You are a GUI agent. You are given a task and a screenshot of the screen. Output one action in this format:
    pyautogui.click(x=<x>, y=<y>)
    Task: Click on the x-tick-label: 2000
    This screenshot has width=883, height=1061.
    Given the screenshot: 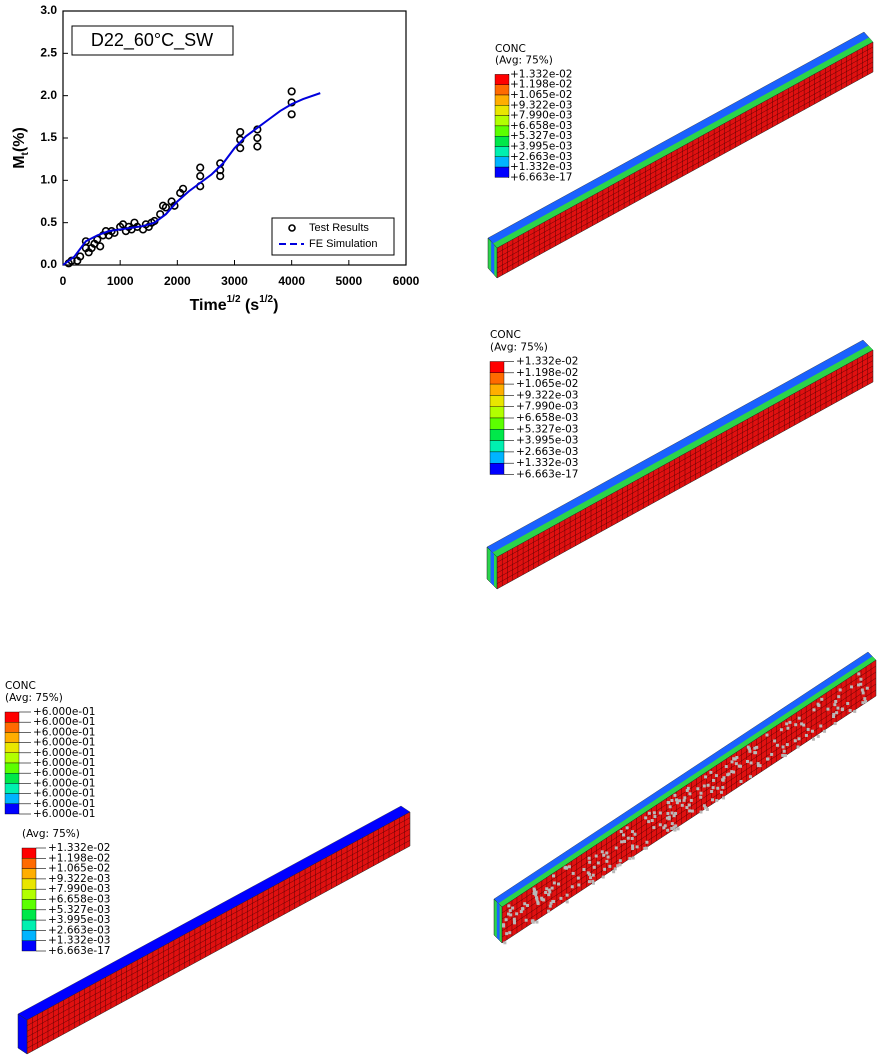 What is the action you would take?
    pyautogui.click(x=177, y=281)
    